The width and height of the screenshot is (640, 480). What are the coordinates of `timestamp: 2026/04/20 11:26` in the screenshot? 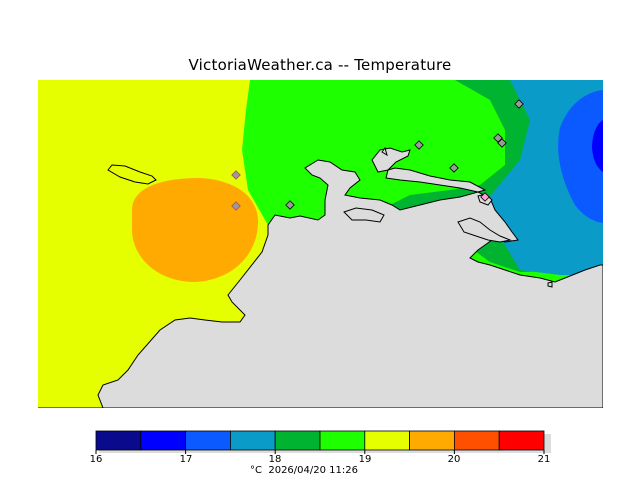 It's located at (313, 470).